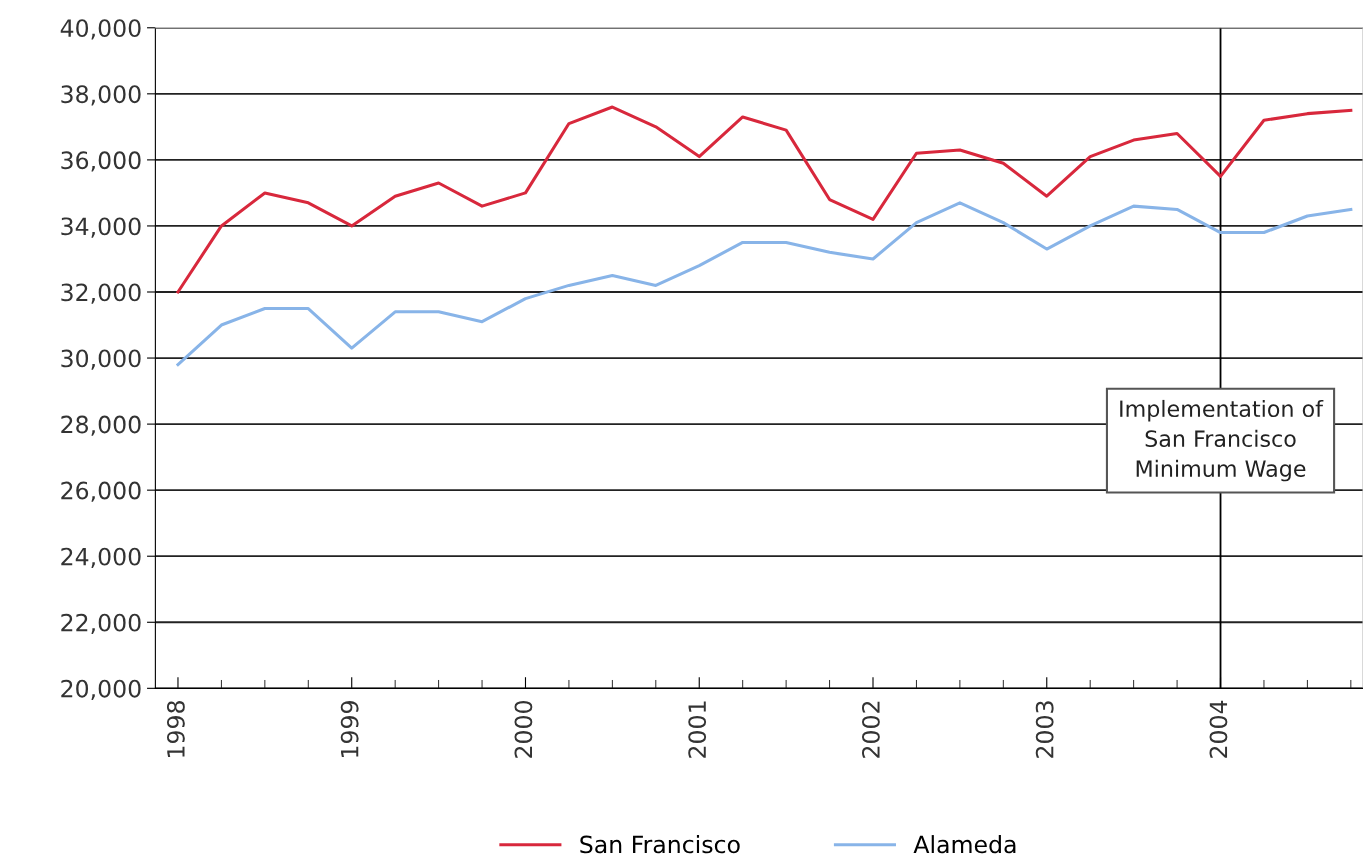  Describe the element at coordinates (100, 29) in the screenshot. I see `y-tick-label: 40,000` at that location.